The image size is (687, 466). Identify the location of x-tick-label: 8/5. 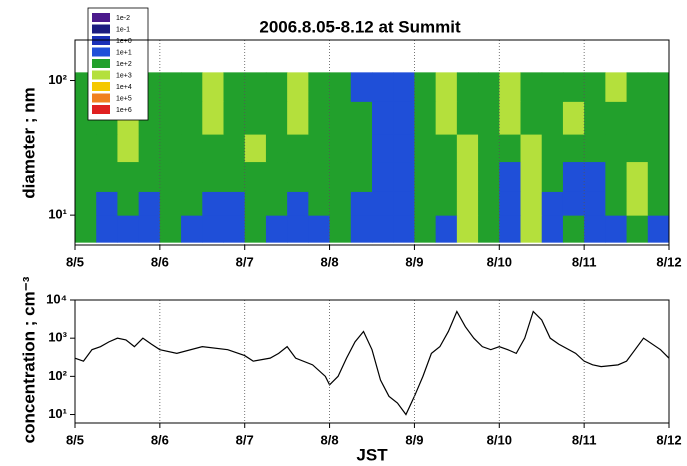
(75, 439).